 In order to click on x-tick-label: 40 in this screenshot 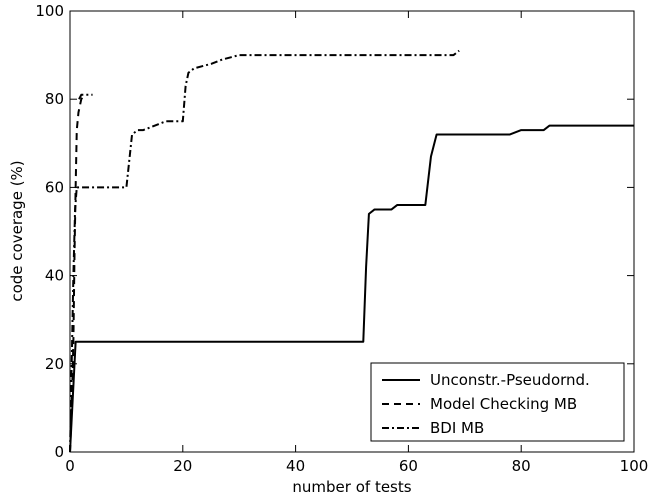, I will do `click(295, 466)`.